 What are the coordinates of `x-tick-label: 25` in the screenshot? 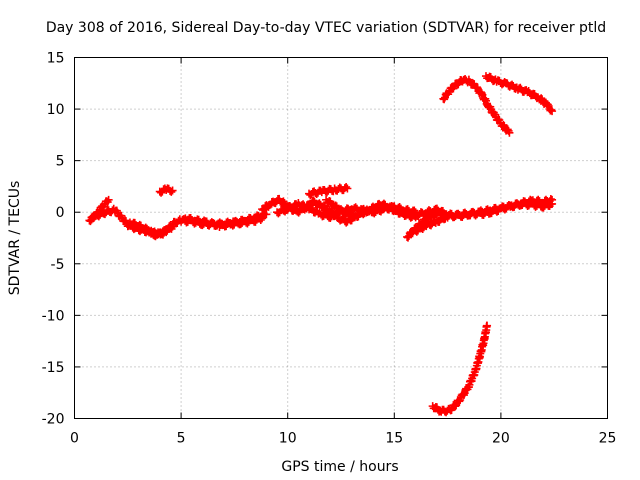 It's located at (608, 439).